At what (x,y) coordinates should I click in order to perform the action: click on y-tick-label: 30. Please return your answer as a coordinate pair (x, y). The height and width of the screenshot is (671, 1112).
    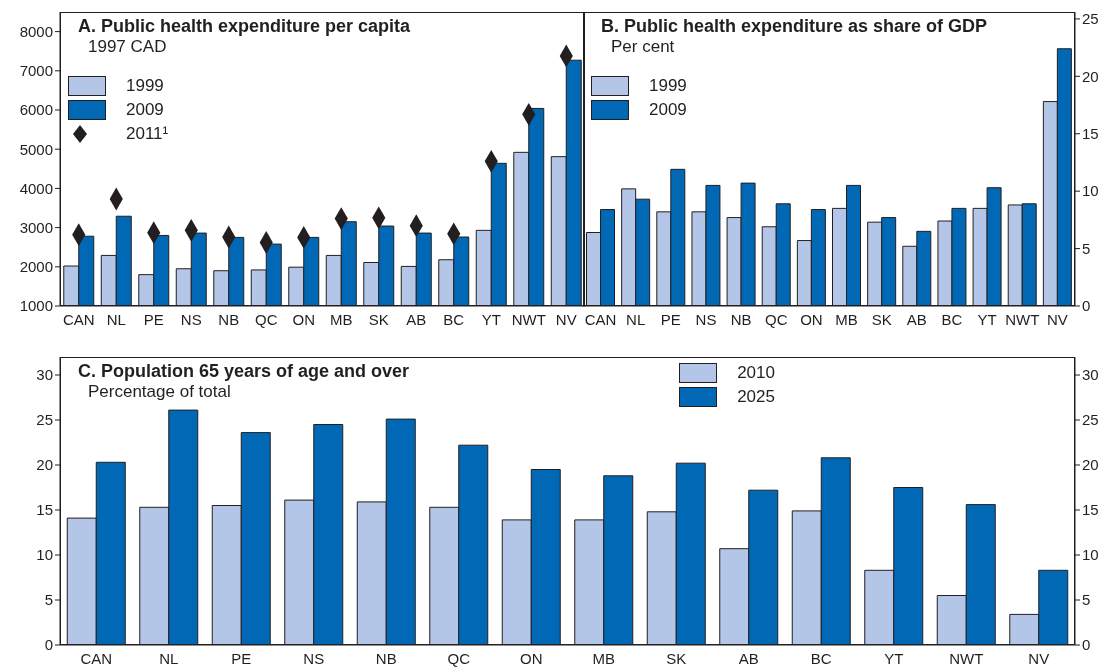
    Looking at the image, I should click on (44, 375).